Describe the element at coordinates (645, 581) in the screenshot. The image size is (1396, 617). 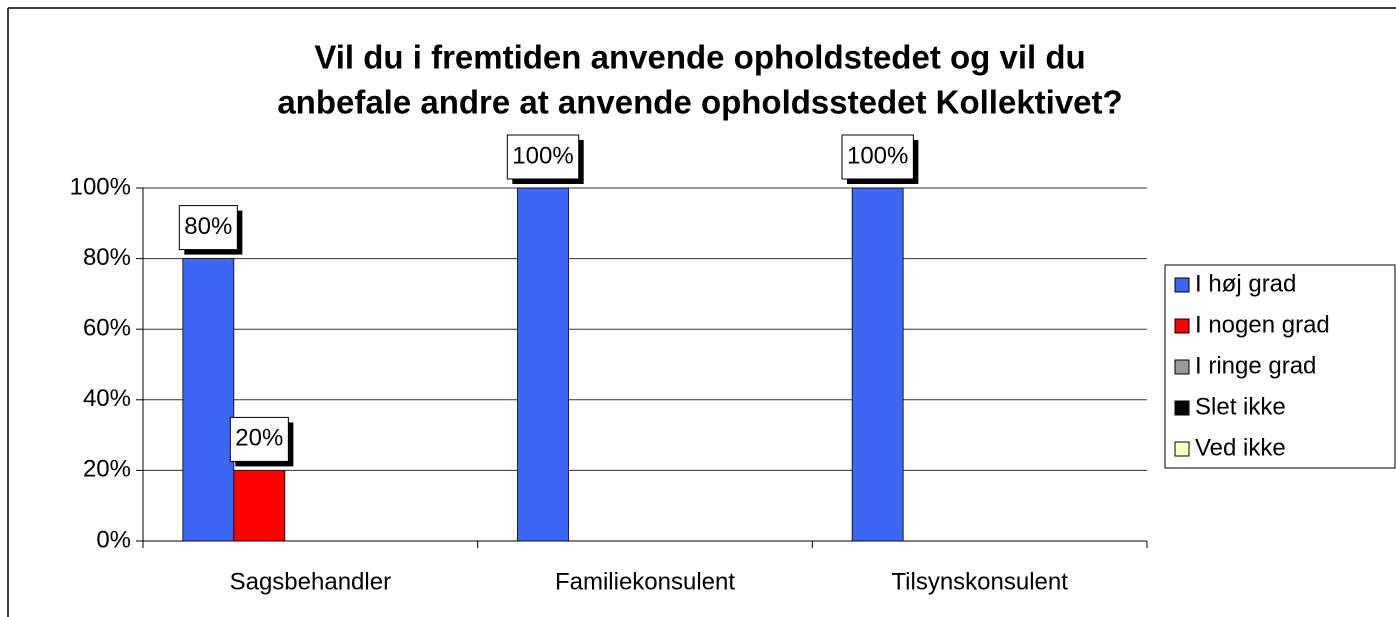
I see `x-tick-label: Familiekonsulent` at that location.